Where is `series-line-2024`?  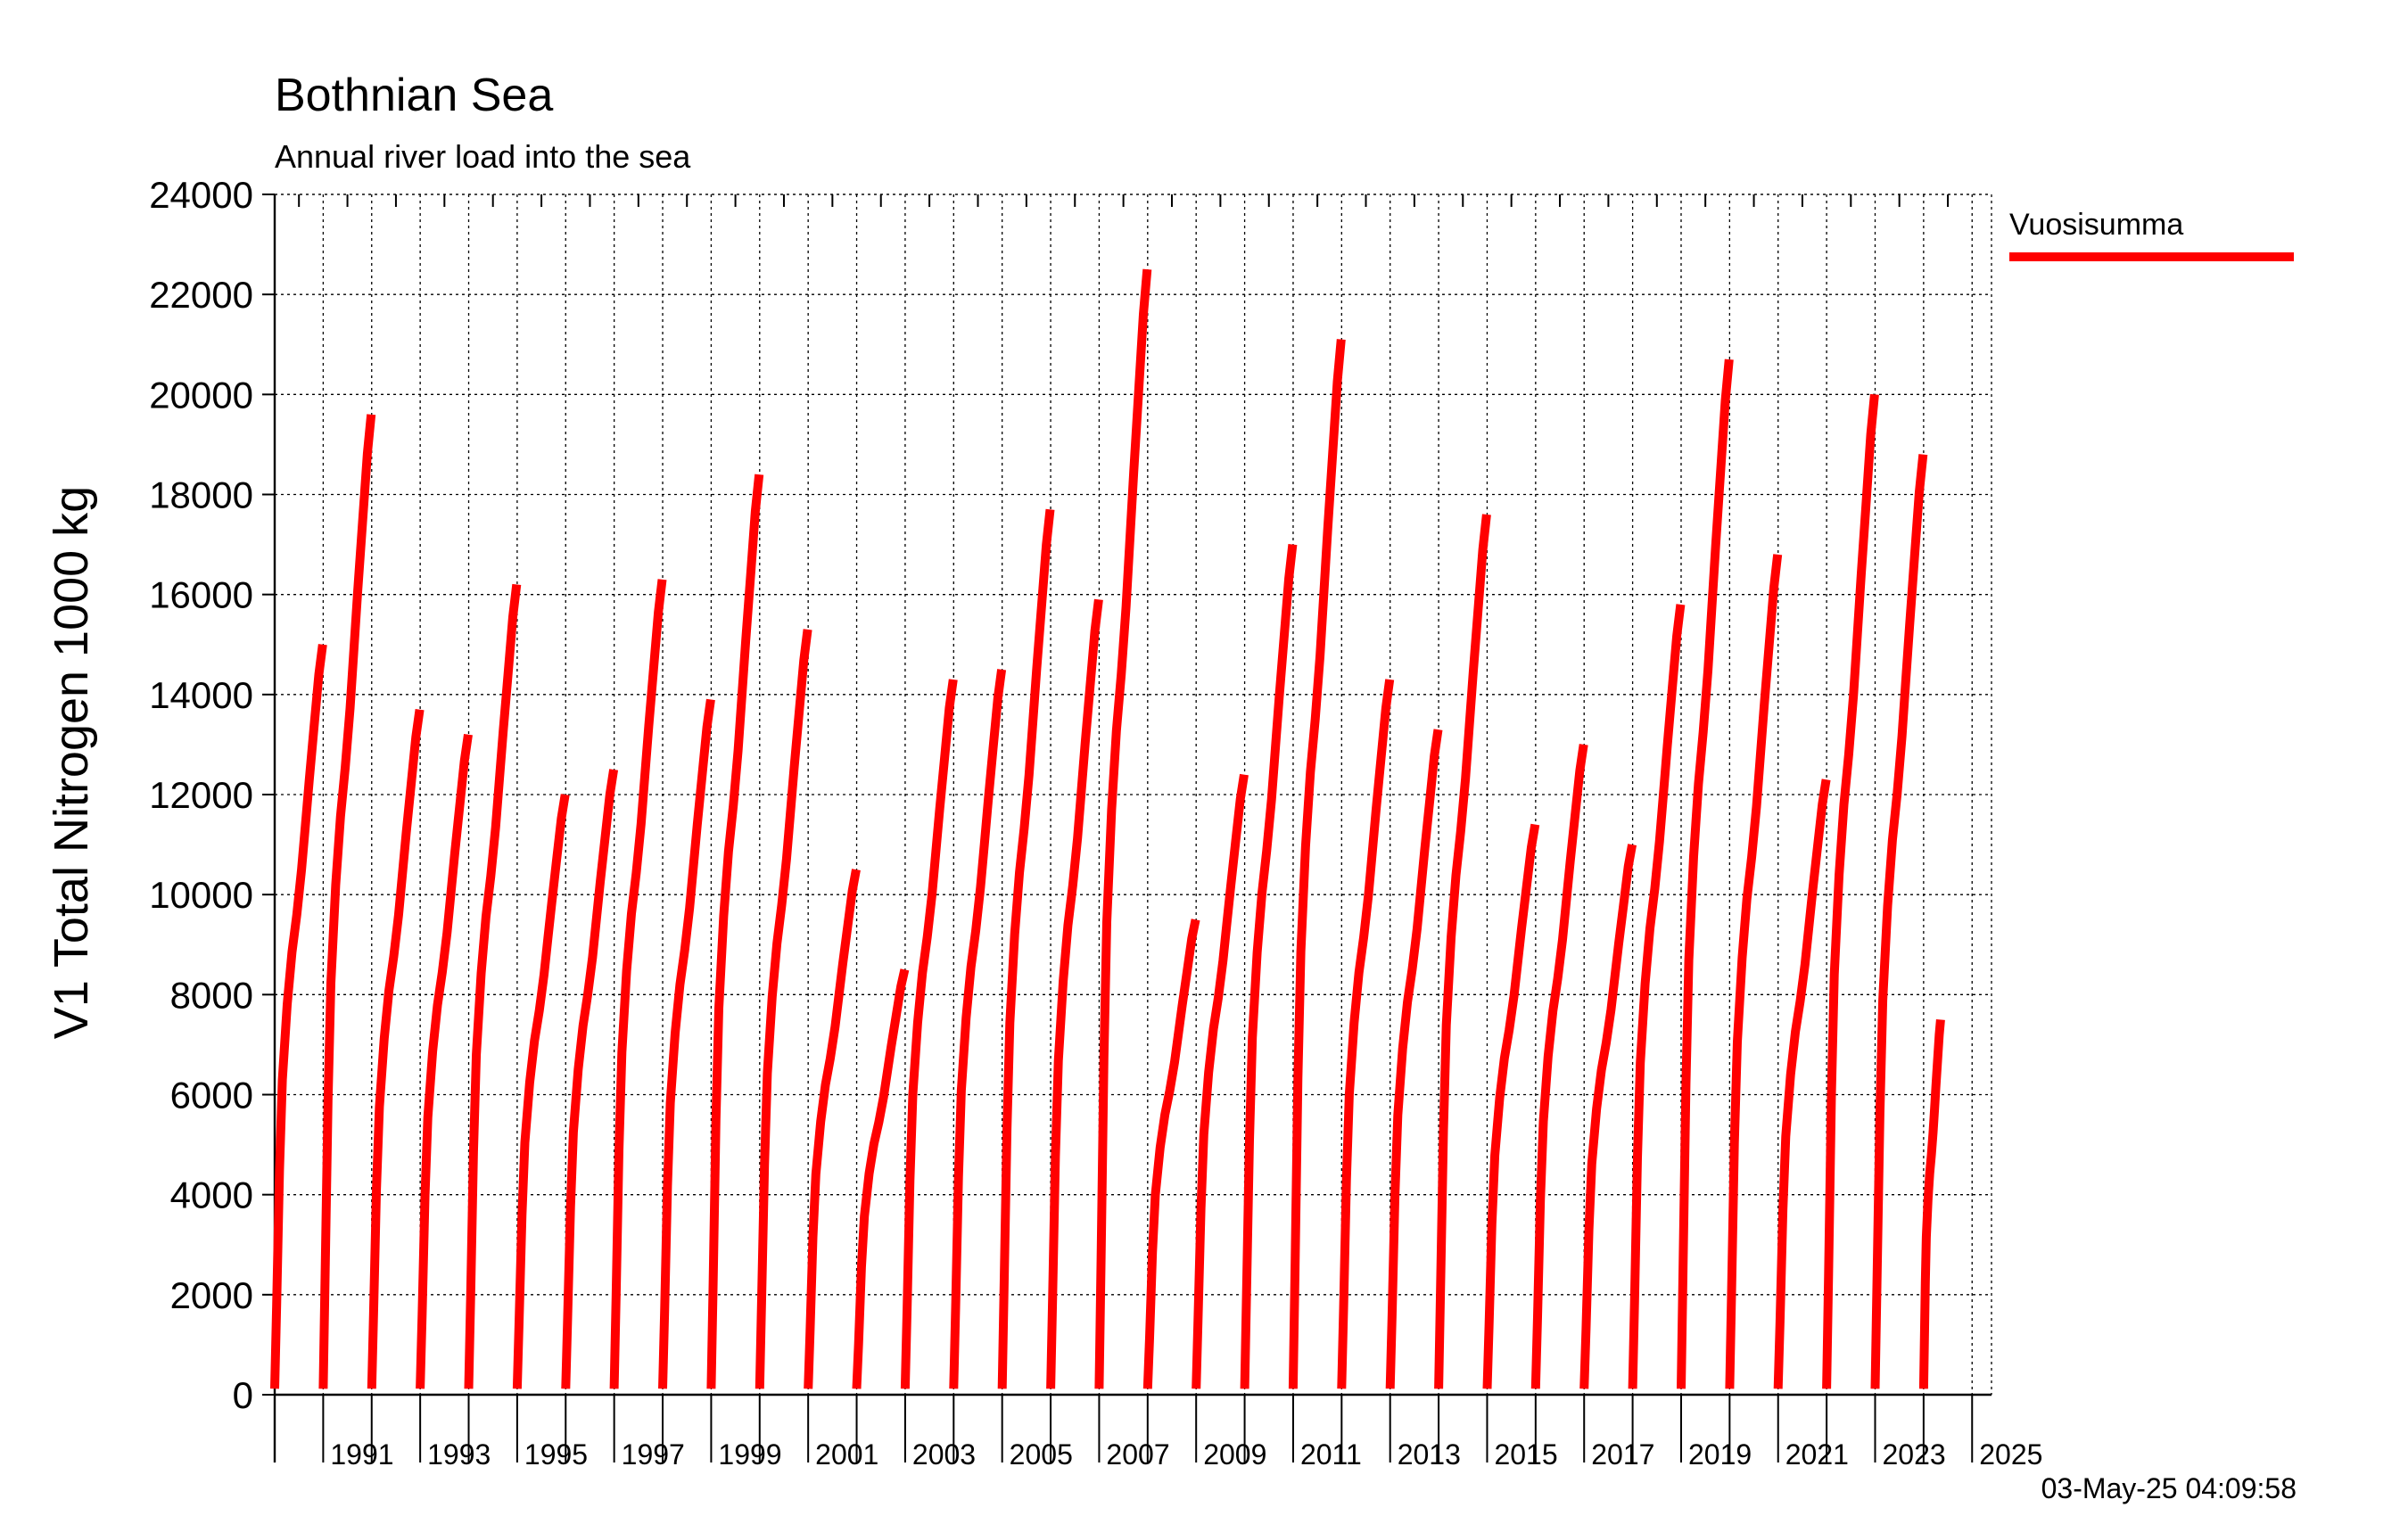
series-line-2024 is located at coordinates (1932, 1203).